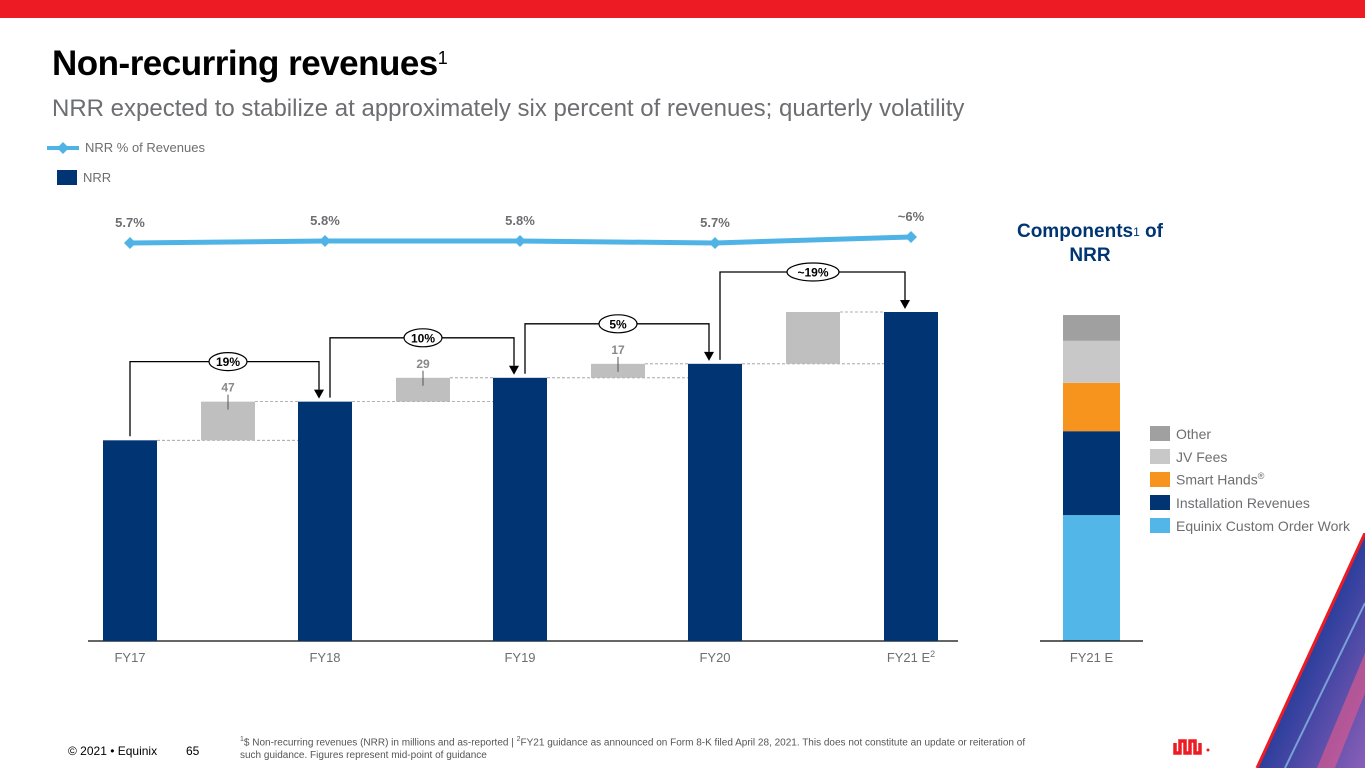  I want to click on components-title-sup: 1, so click(1136, 232).